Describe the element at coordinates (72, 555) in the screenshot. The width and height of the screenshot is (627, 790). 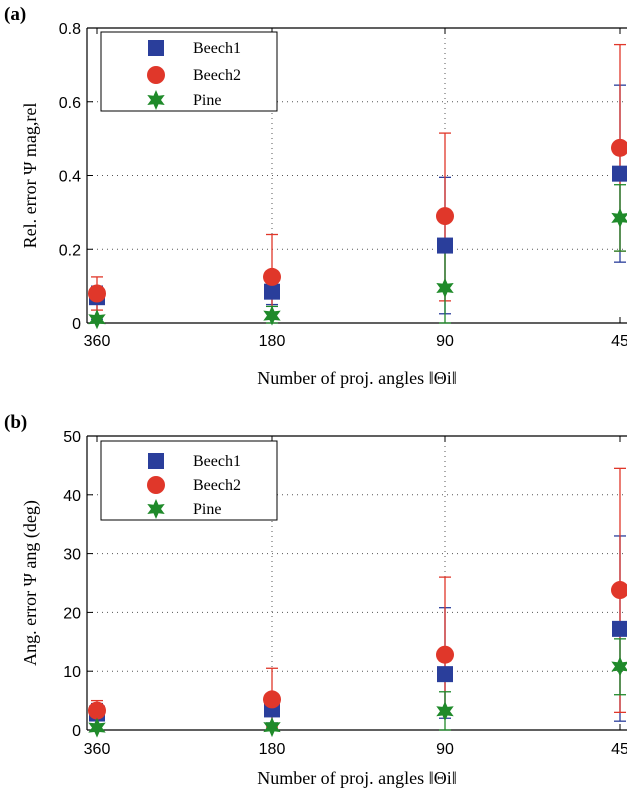
I see `y-tick-label: 30` at that location.